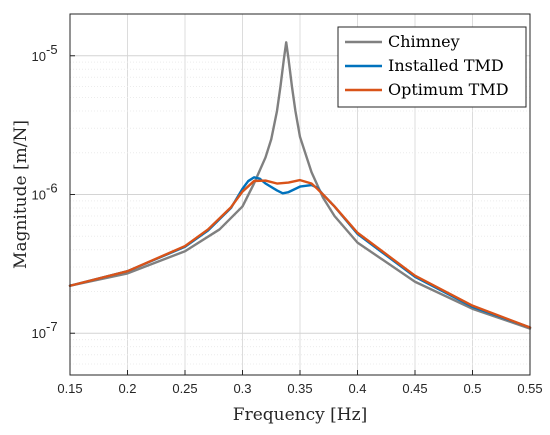  I want to click on y-tick-label: 10 -7, so click(45, 330).